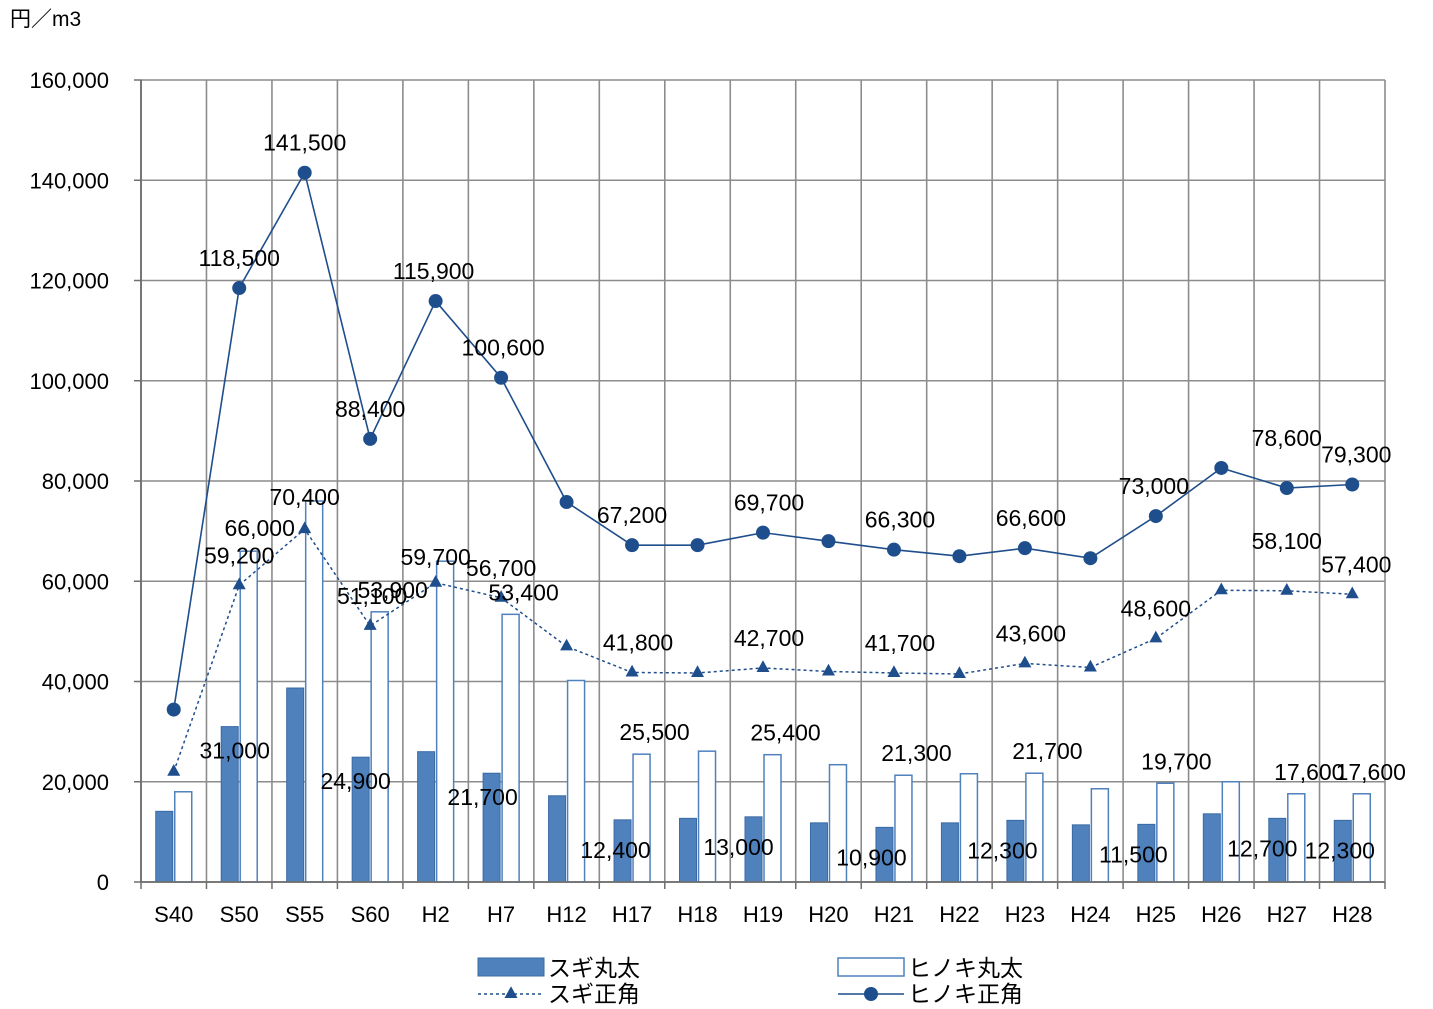 The width and height of the screenshot is (1433, 1009). I want to click on legend-marker-sugi-square, so click(511, 992).